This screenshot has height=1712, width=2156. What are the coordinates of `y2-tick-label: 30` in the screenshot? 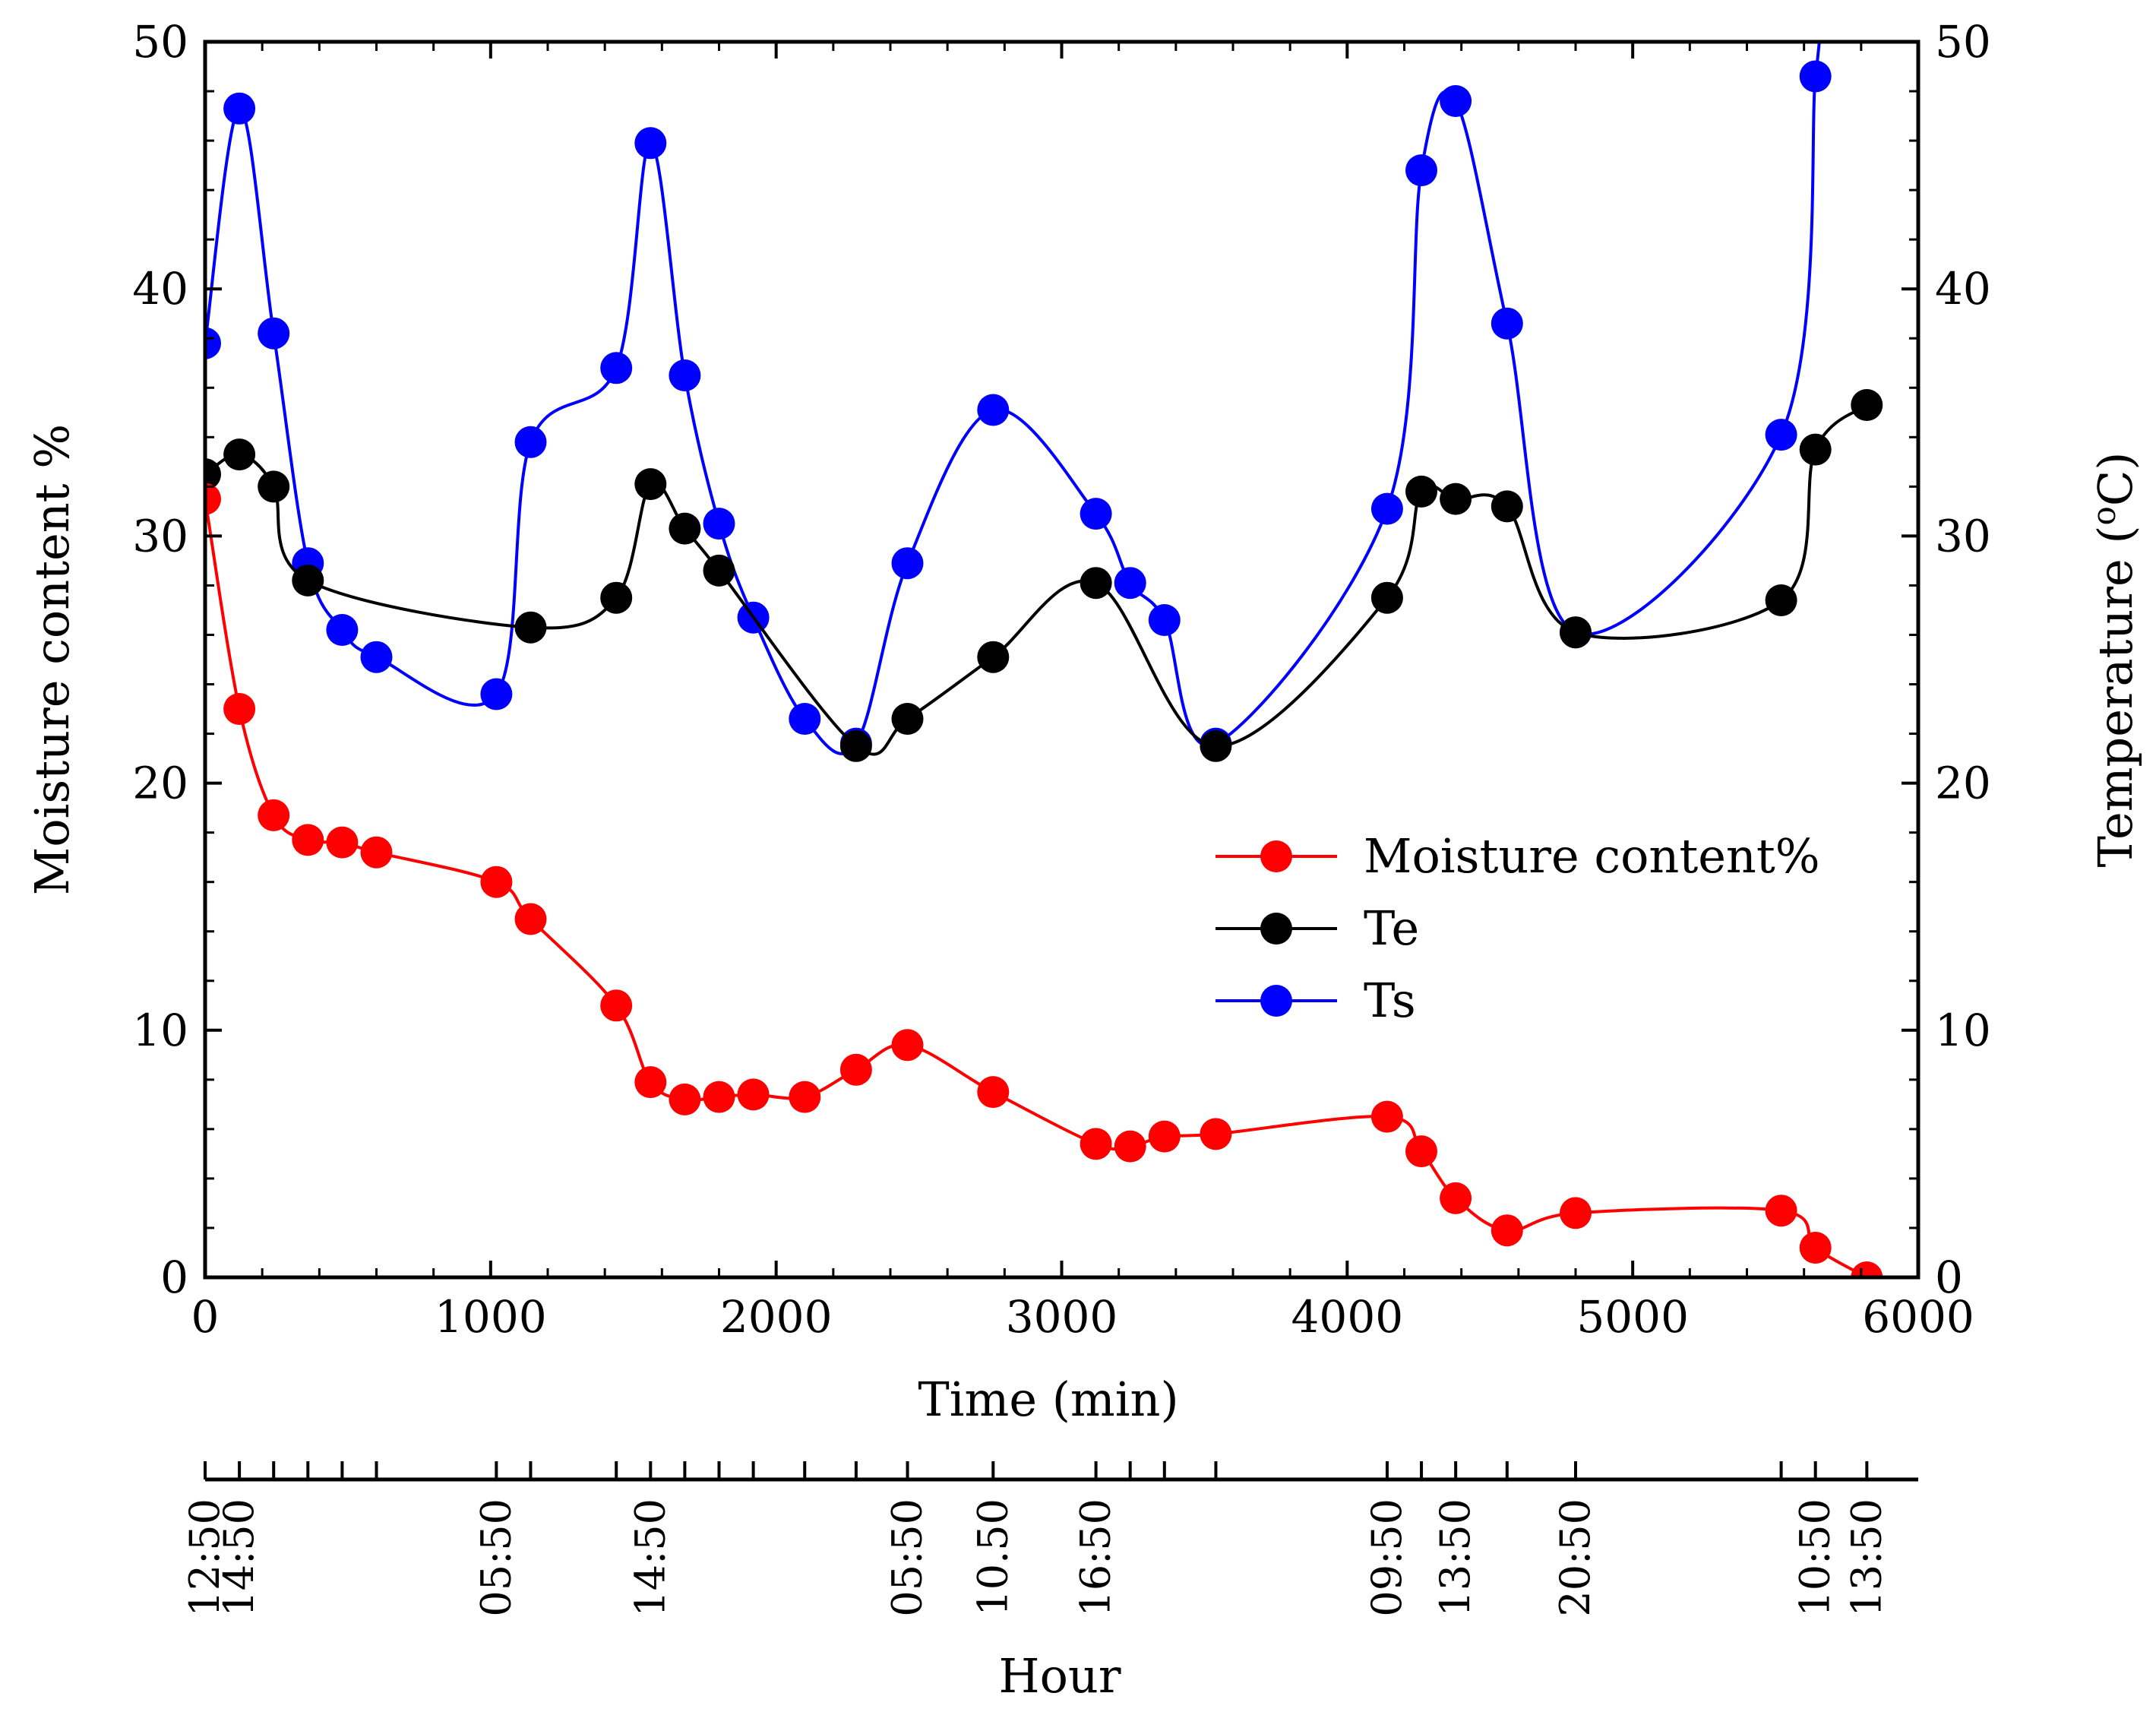 It's located at (1963, 536).